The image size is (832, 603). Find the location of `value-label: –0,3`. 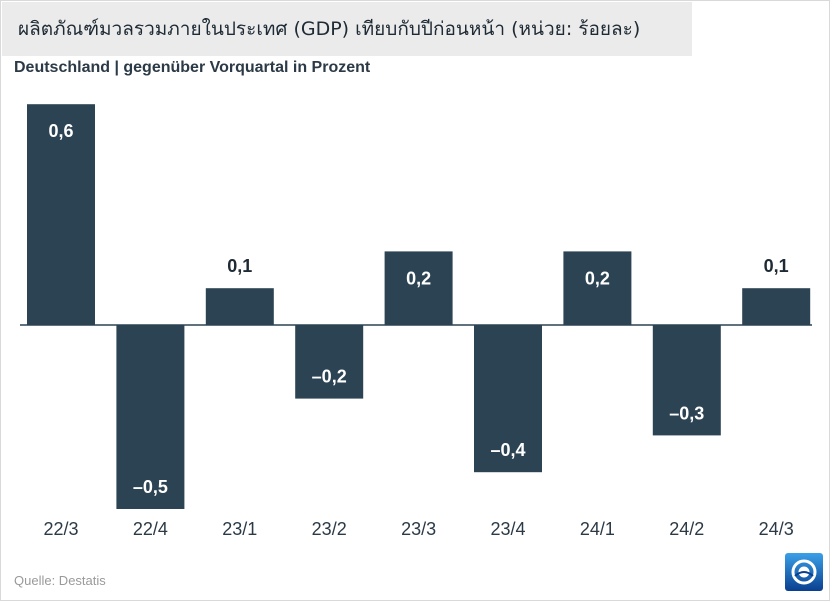

value-label: –0,3 is located at coordinates (686, 413).